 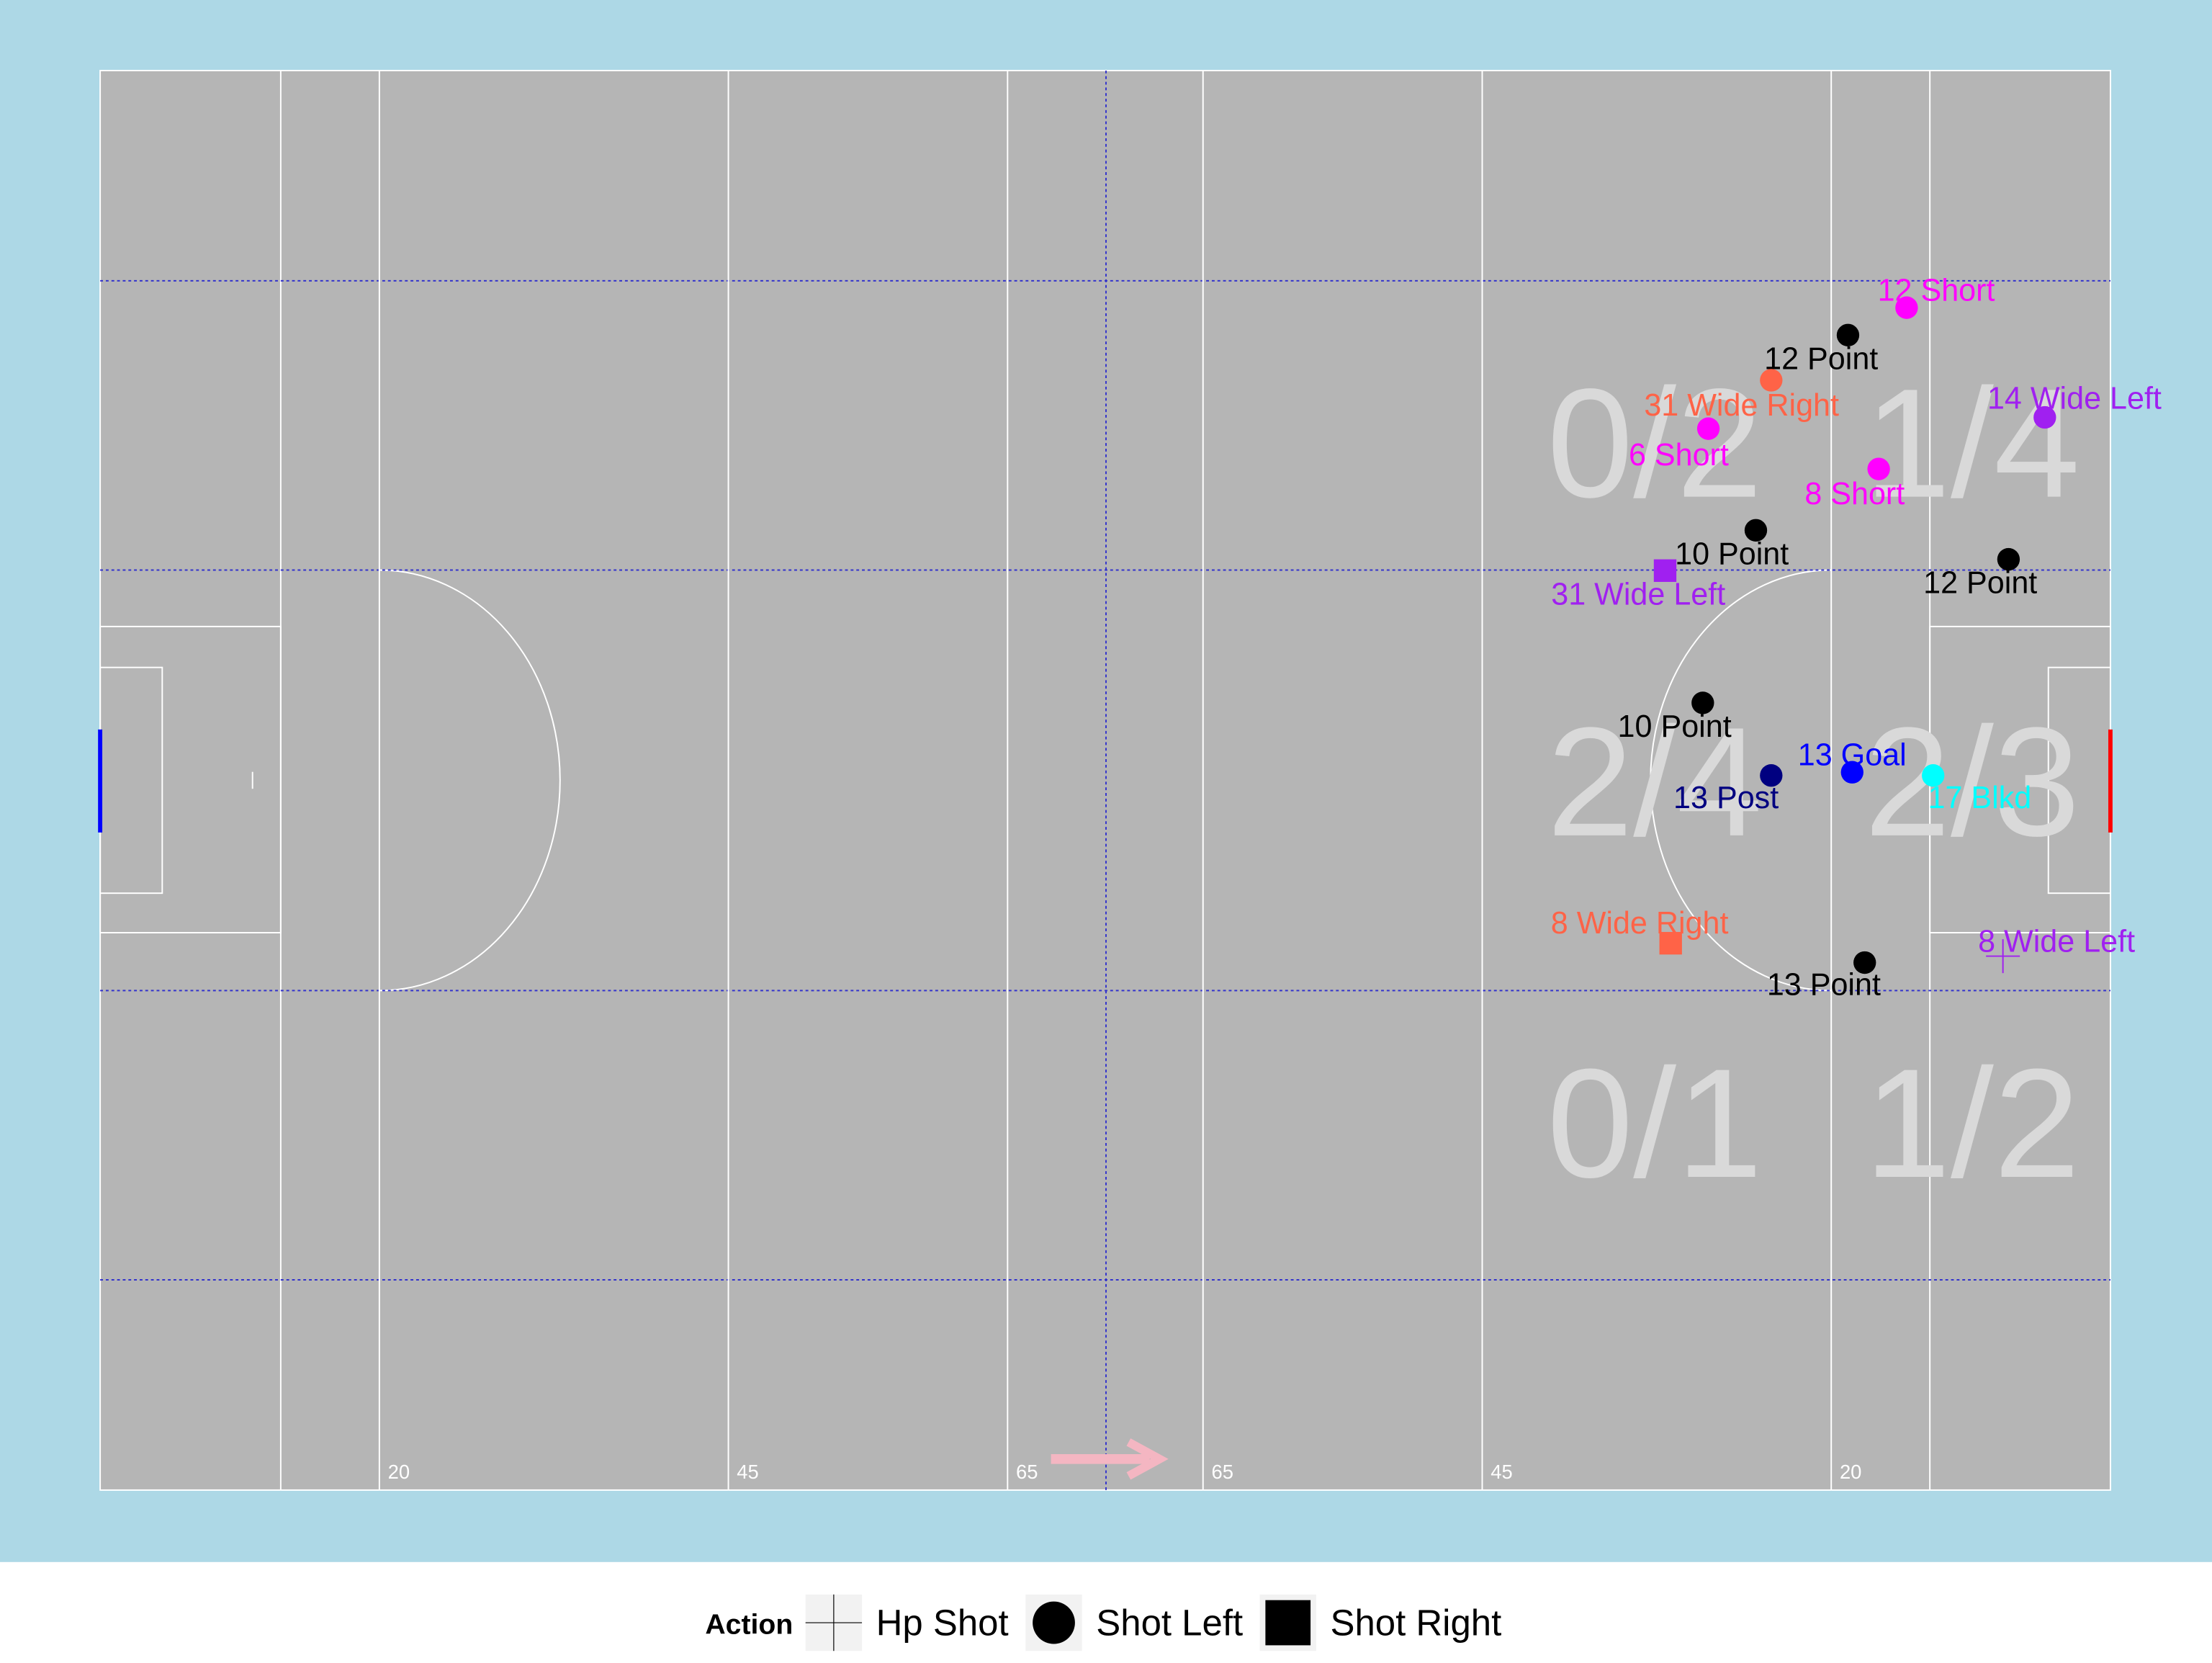 I want to click on zone-label: 2/4, so click(x=1655, y=782).